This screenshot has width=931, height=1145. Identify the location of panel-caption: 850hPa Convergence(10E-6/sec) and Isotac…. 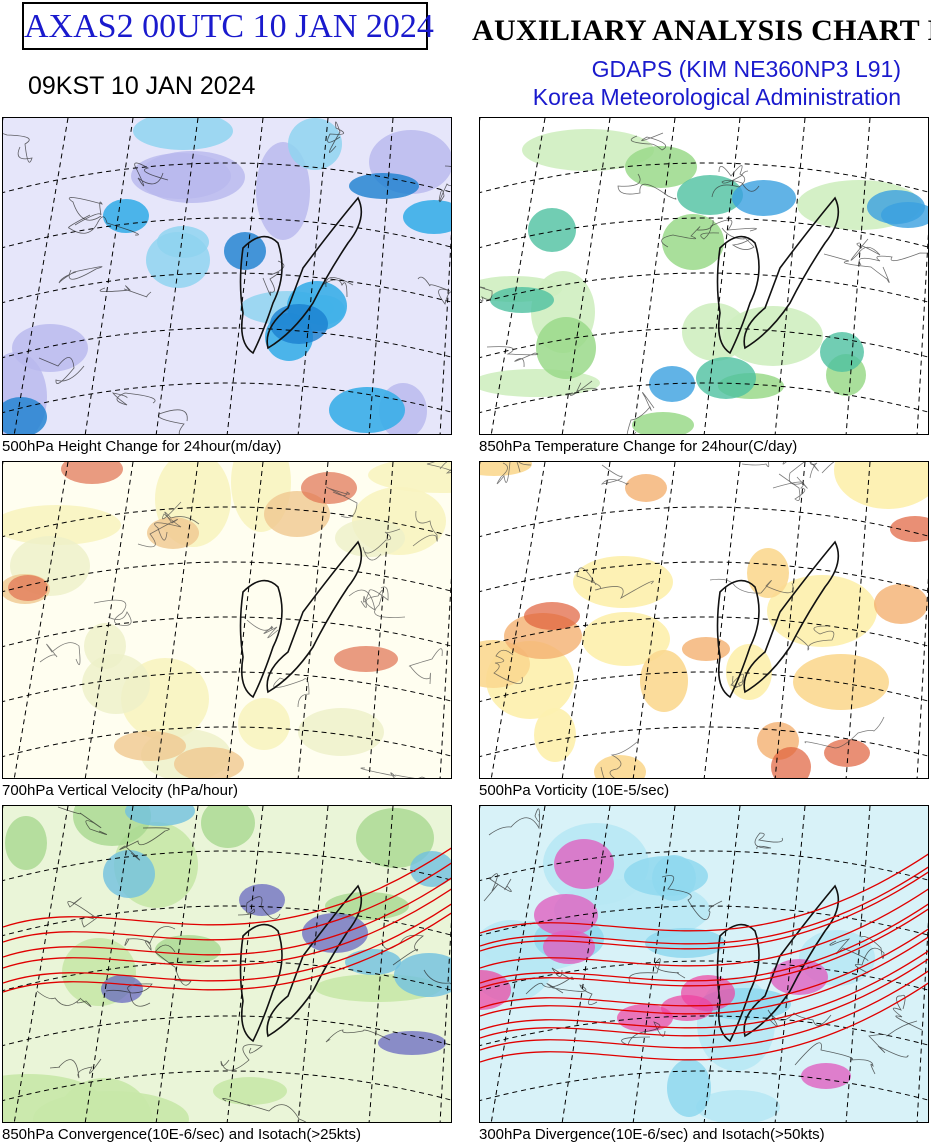
(181, 1134).